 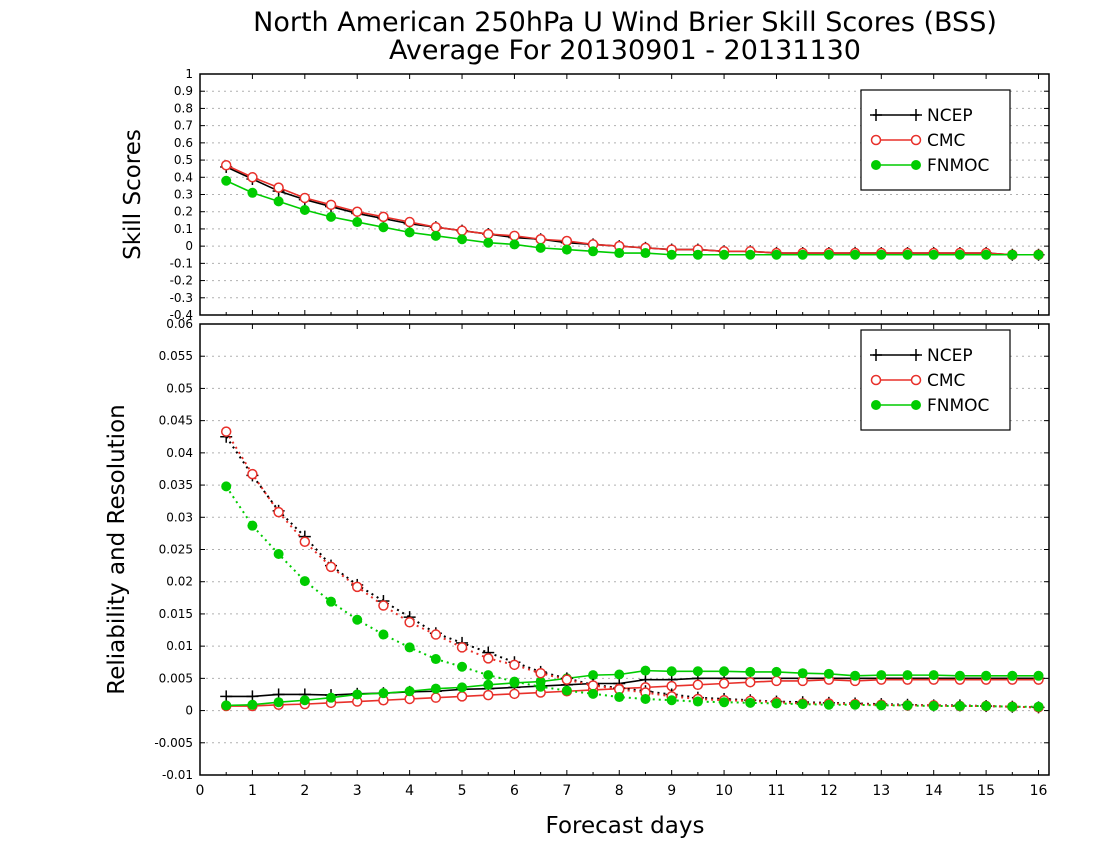 I want to click on y-tick-label: 0.055, so click(x=176, y=356).